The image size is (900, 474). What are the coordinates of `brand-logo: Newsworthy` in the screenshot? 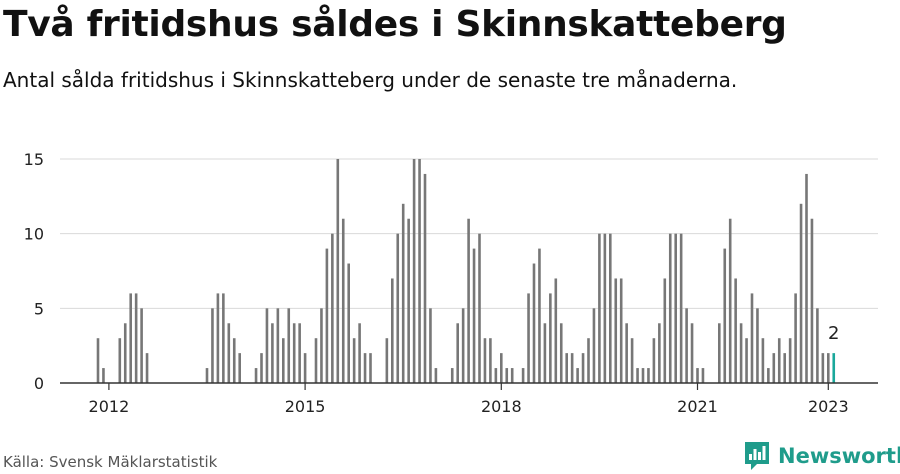 It's located at (822, 456).